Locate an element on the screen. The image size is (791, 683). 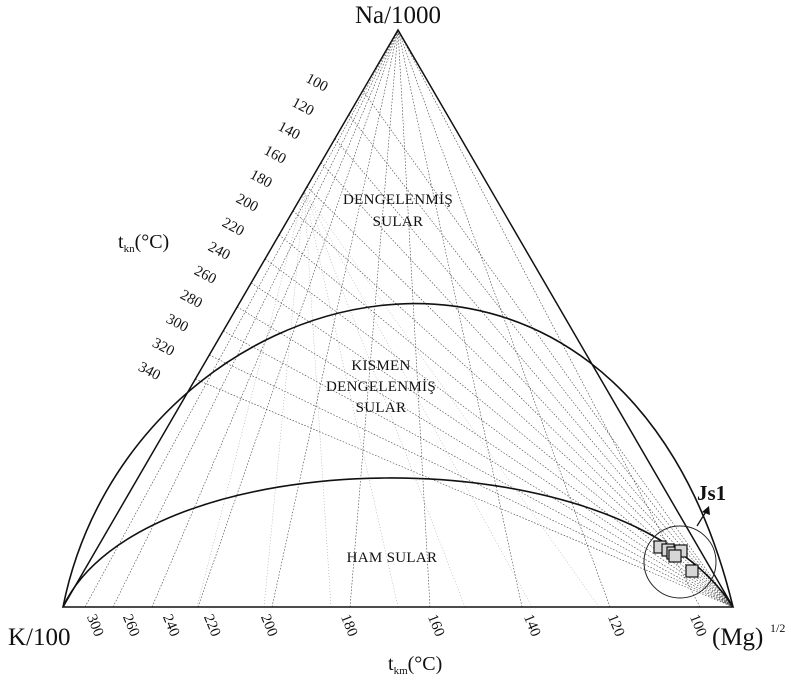
region-label-fully-equilibrated-line2: SULAR is located at coordinates (398, 222).